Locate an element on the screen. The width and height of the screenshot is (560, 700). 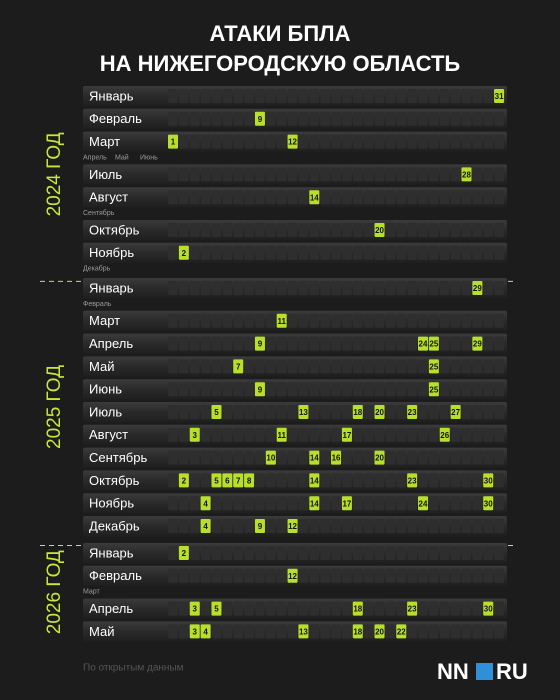
attack-day-label: 6 is located at coordinates (227, 481).